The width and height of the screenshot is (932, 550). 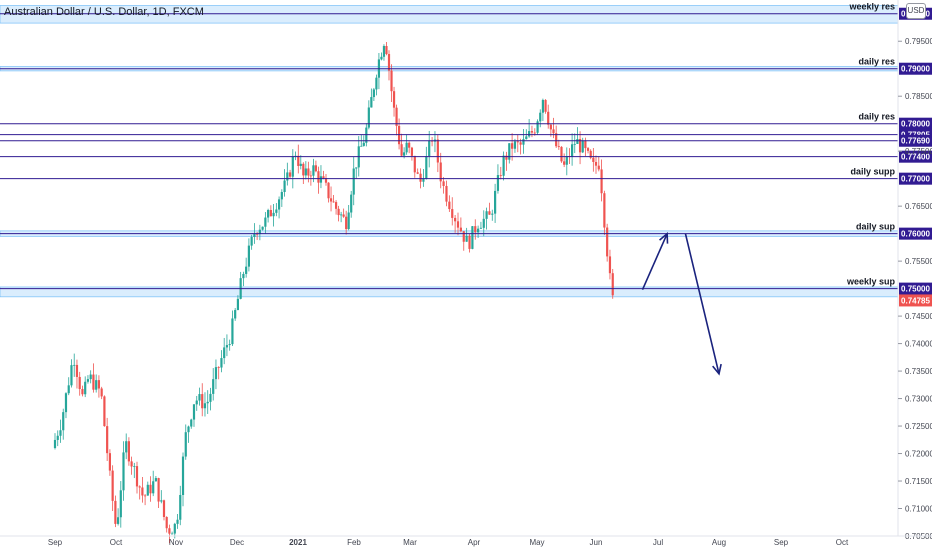 I want to click on price-tick-label: 0.71000, so click(x=918, y=509).